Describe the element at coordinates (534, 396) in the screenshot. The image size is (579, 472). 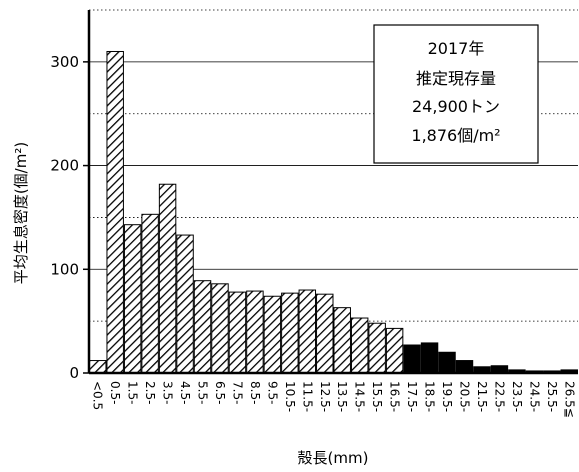
I see `x-tick-label: 24.5-` at that location.